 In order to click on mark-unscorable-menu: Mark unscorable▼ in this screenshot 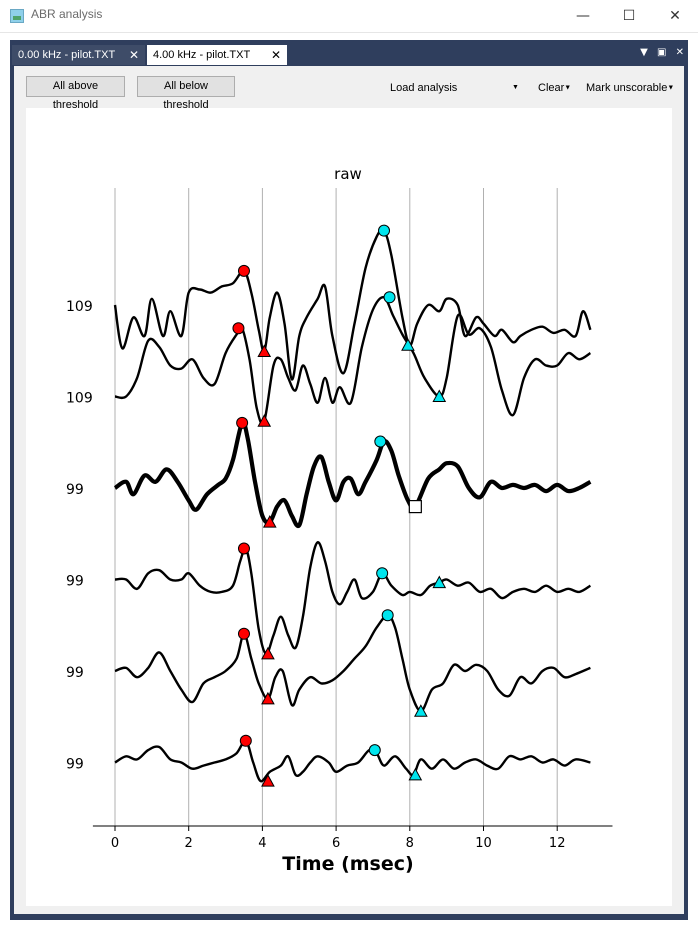, I will do `click(630, 88)`.